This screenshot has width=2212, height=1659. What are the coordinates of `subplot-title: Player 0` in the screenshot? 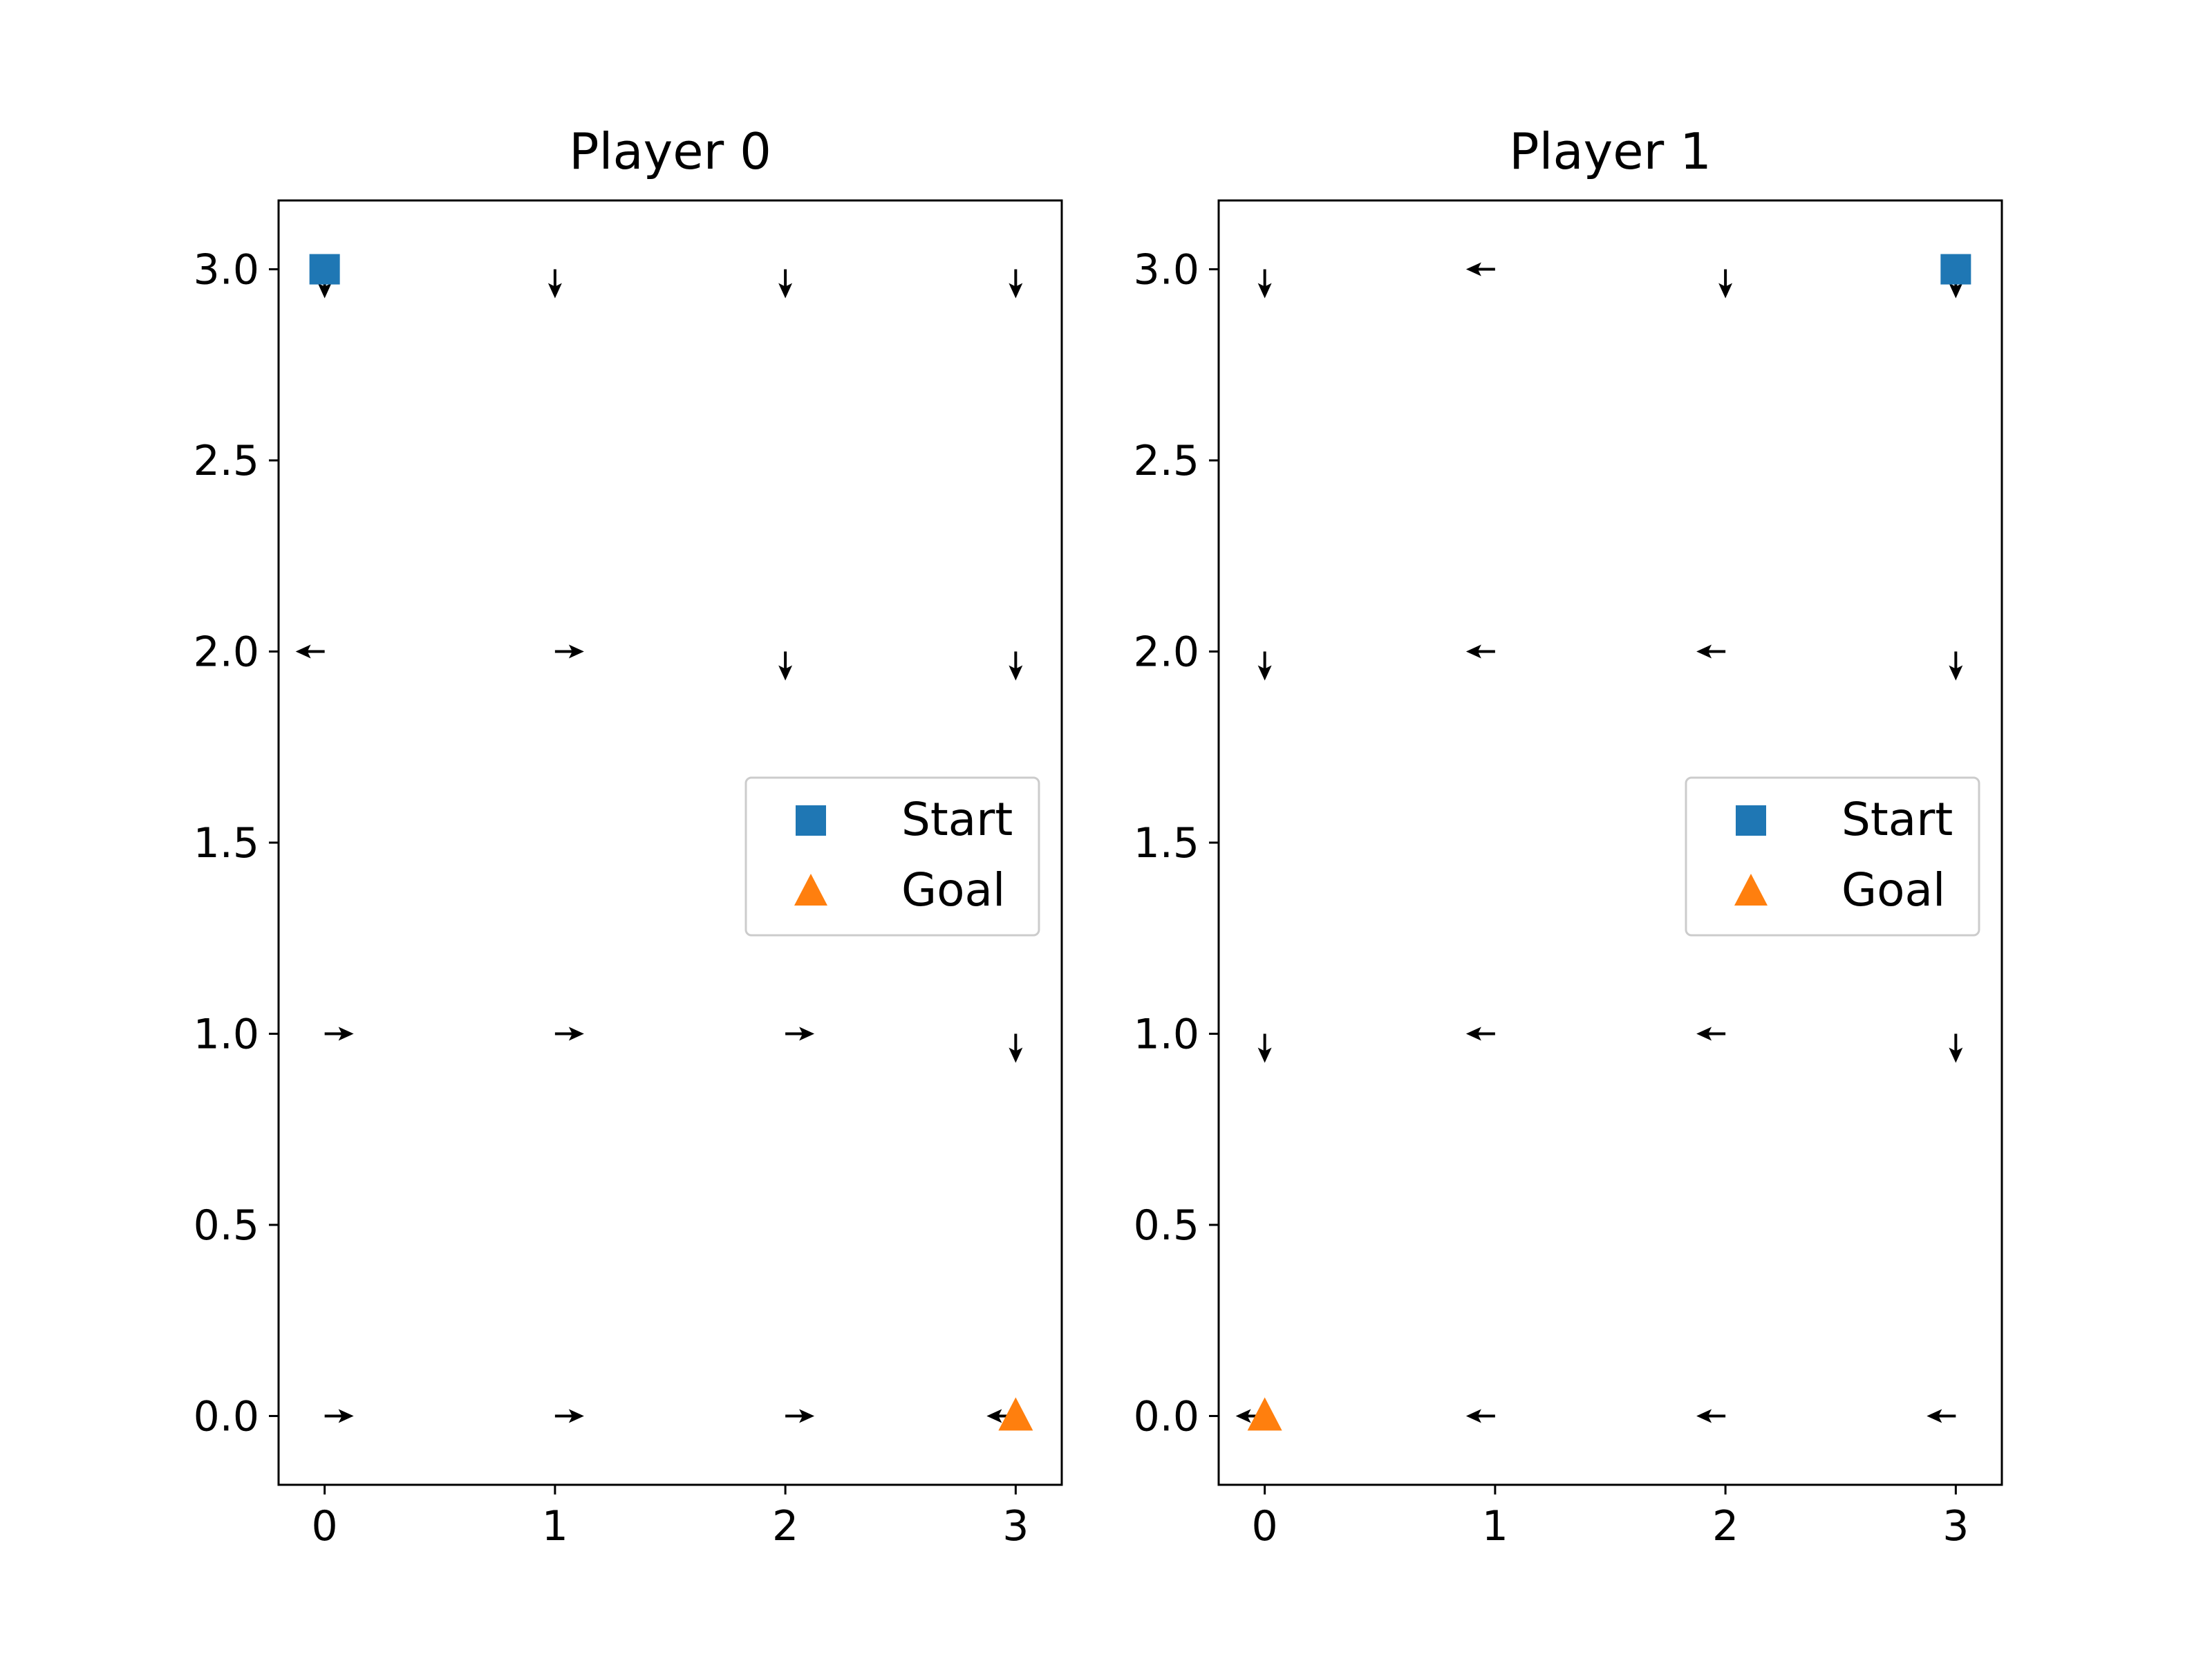 It's located at (670, 151).